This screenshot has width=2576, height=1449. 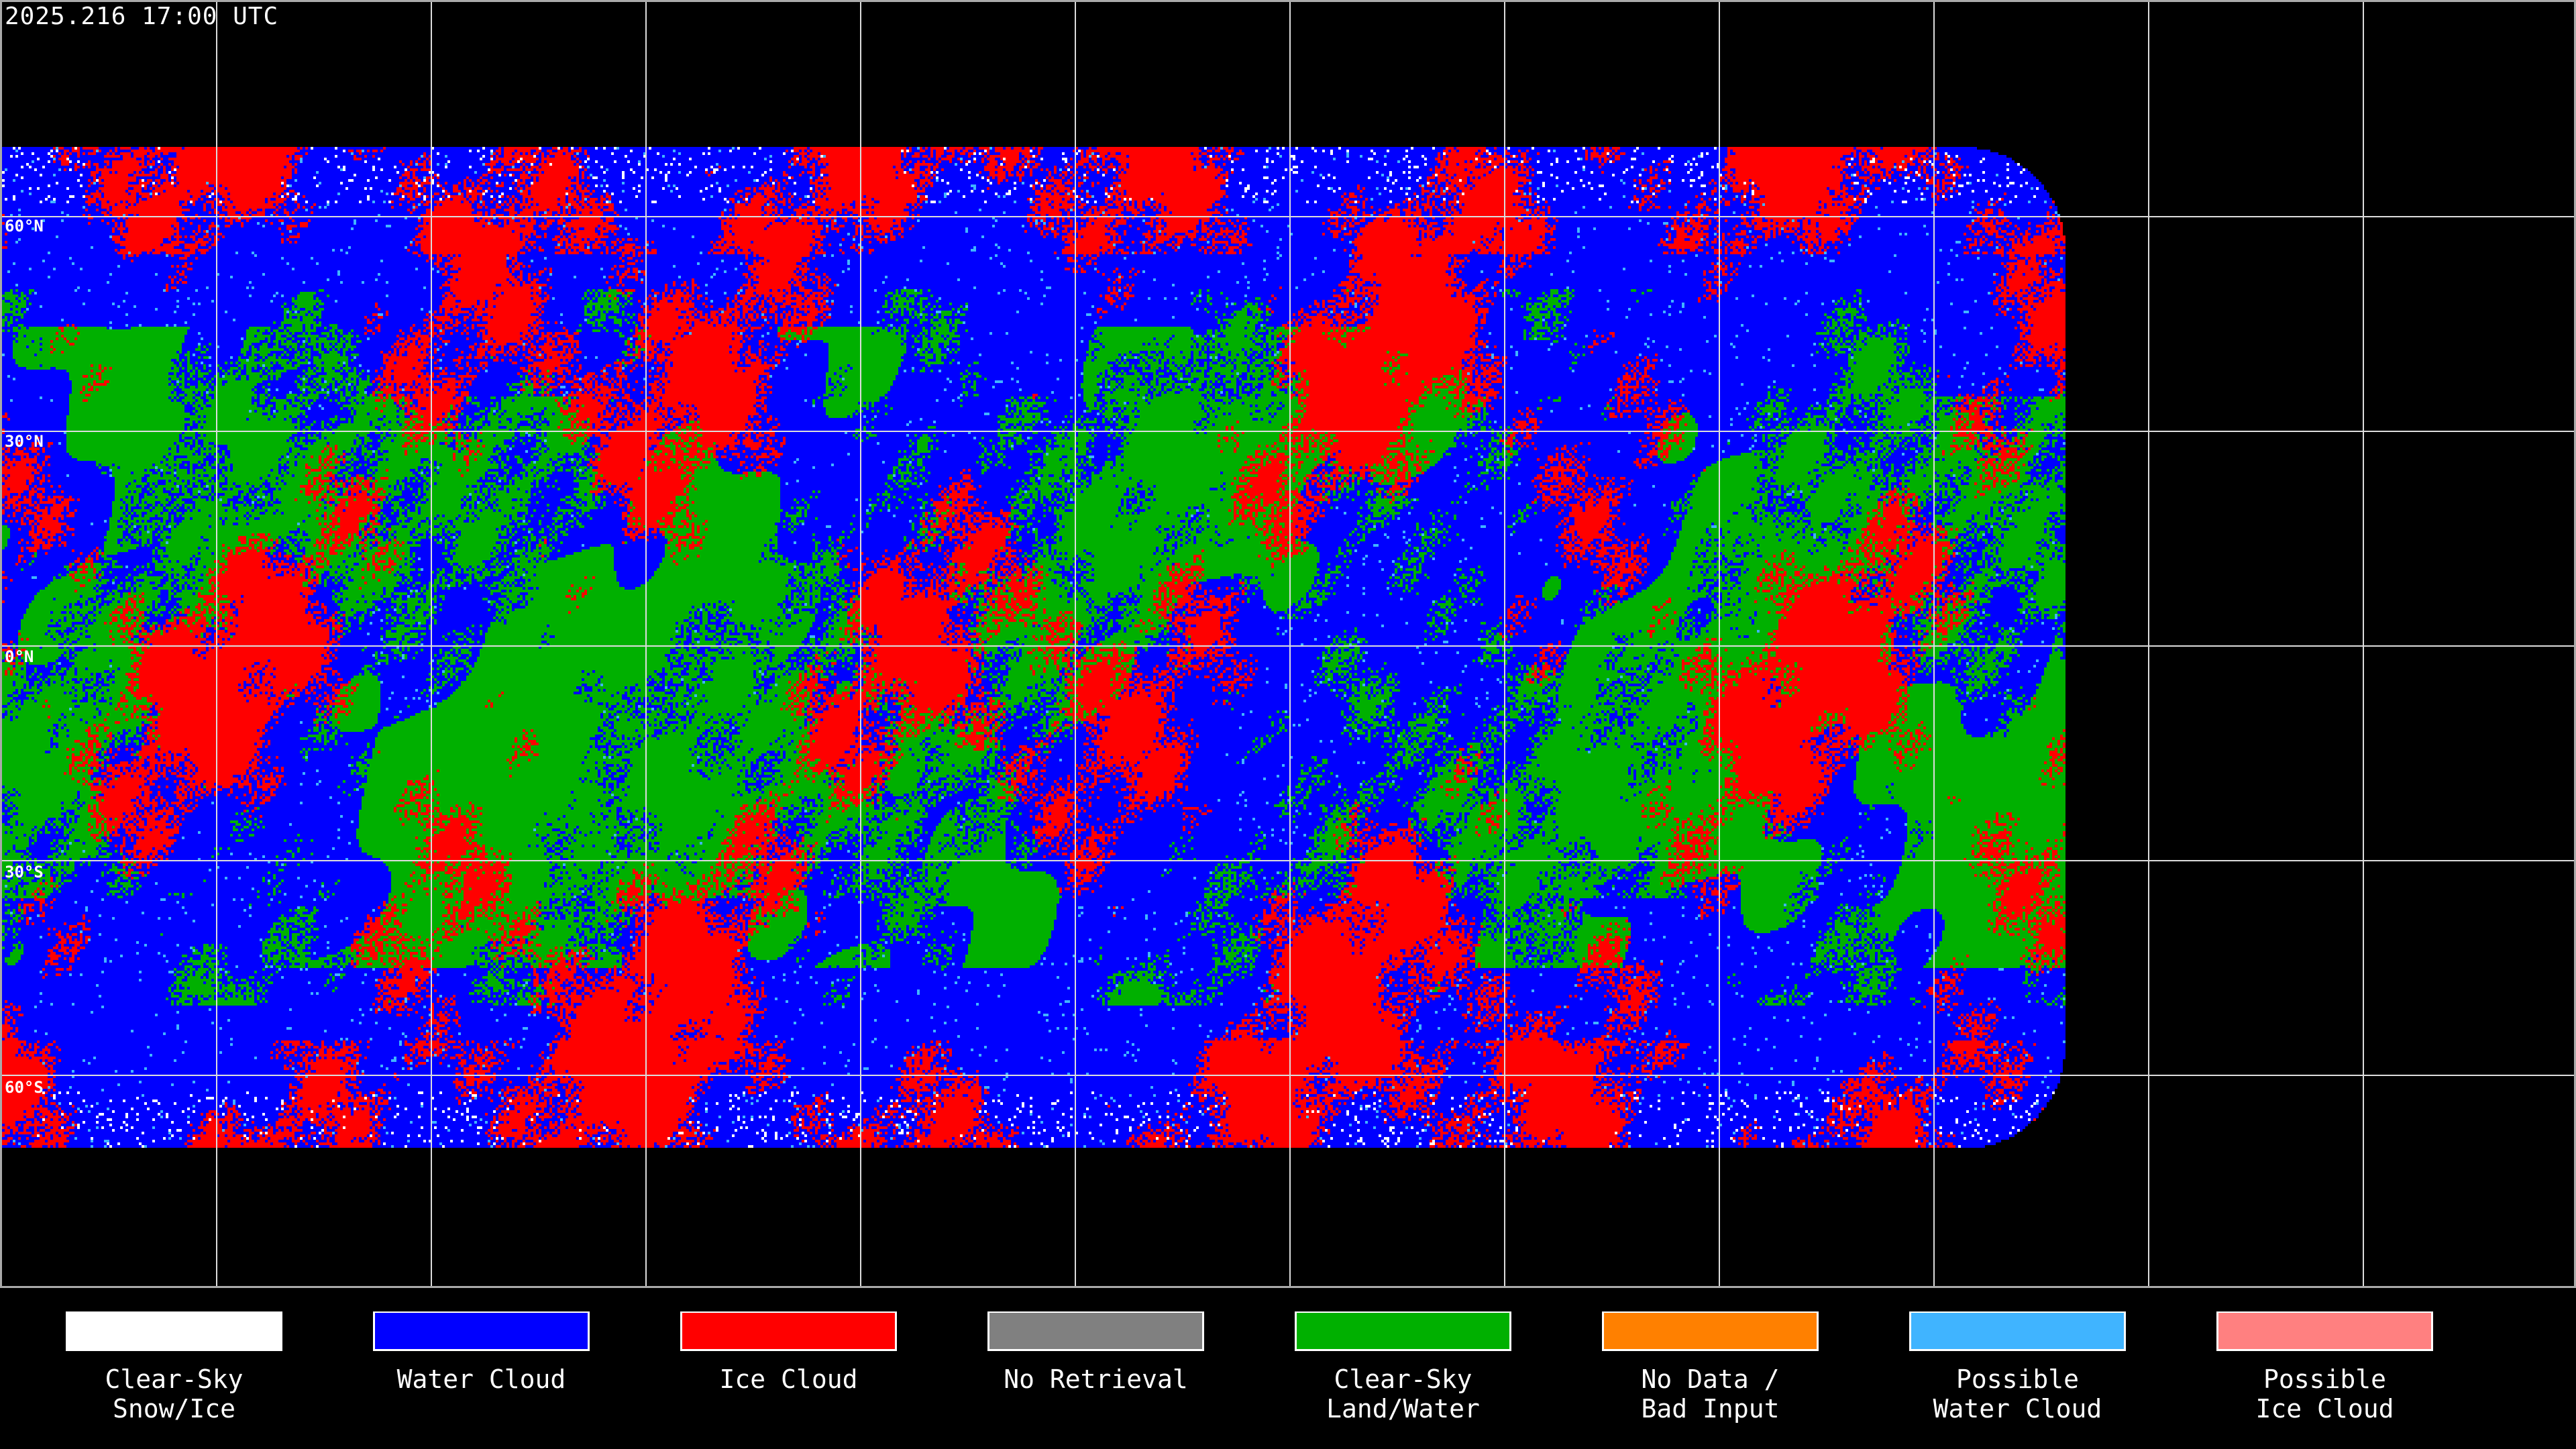 What do you see at coordinates (1096, 1379) in the screenshot?
I see `legend-label-line1: No Retrieval` at bounding box center [1096, 1379].